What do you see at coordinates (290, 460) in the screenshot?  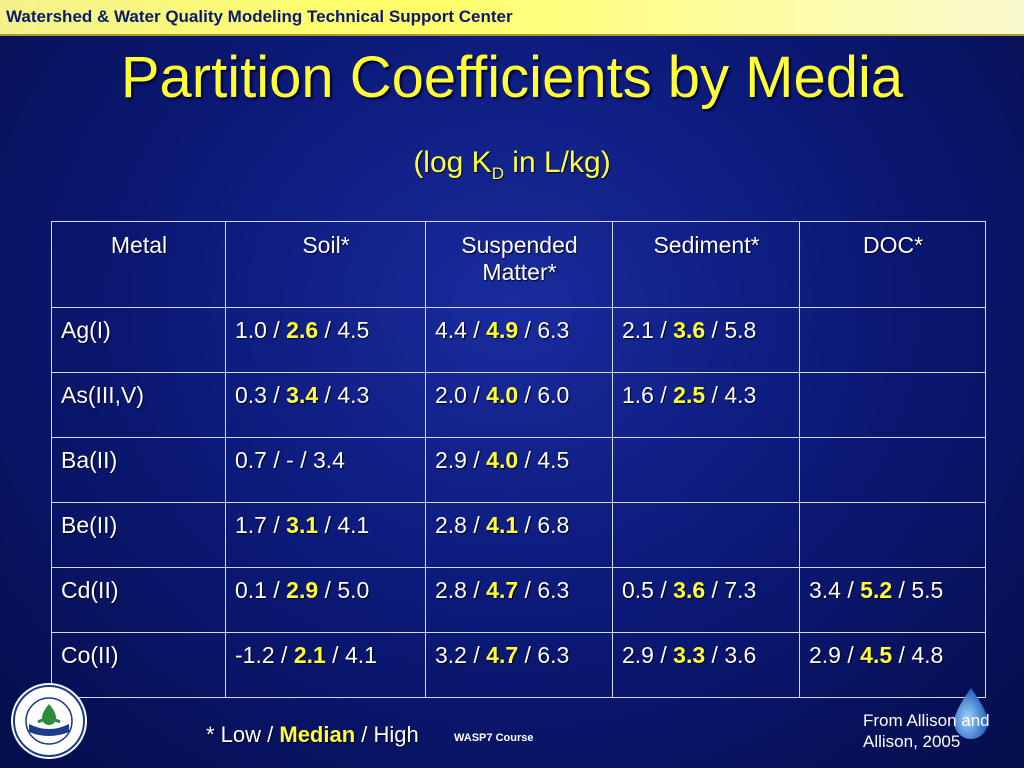 I see `median-value: -` at bounding box center [290, 460].